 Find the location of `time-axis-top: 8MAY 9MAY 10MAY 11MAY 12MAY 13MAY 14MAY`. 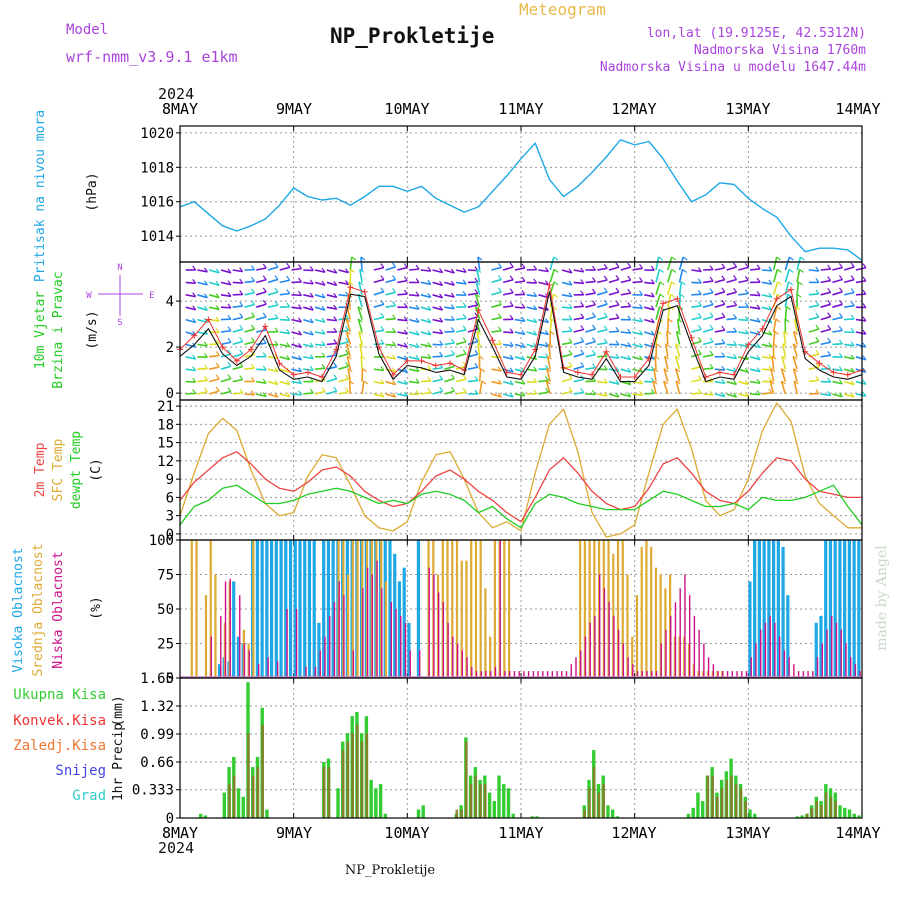

time-axis-top: 8MAY 9MAY 10MAY 11MAY 12MAY 13MAY 14MAY is located at coordinates (521, 109).